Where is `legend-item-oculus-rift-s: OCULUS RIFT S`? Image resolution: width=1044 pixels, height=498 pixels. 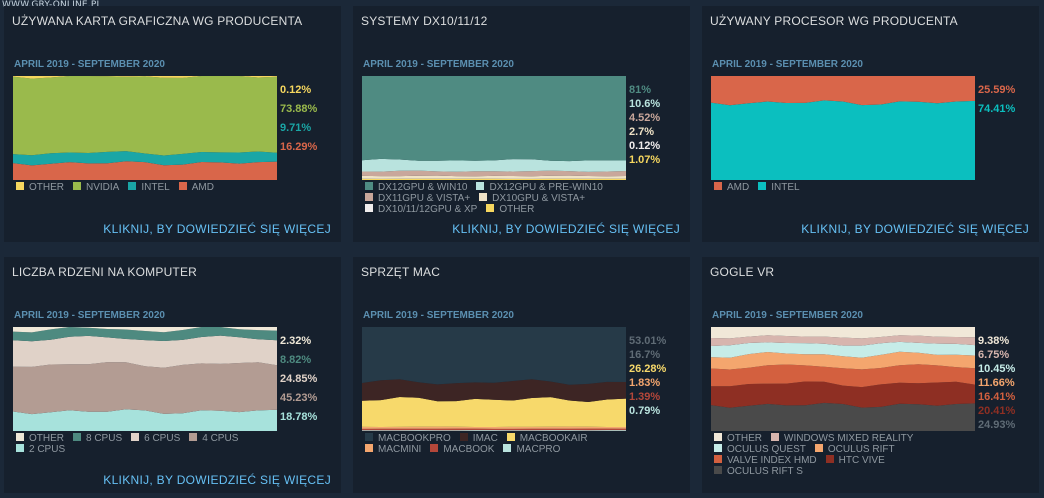
legend-item-oculus-rift-s: OCULUS RIFT S is located at coordinates (758, 471).